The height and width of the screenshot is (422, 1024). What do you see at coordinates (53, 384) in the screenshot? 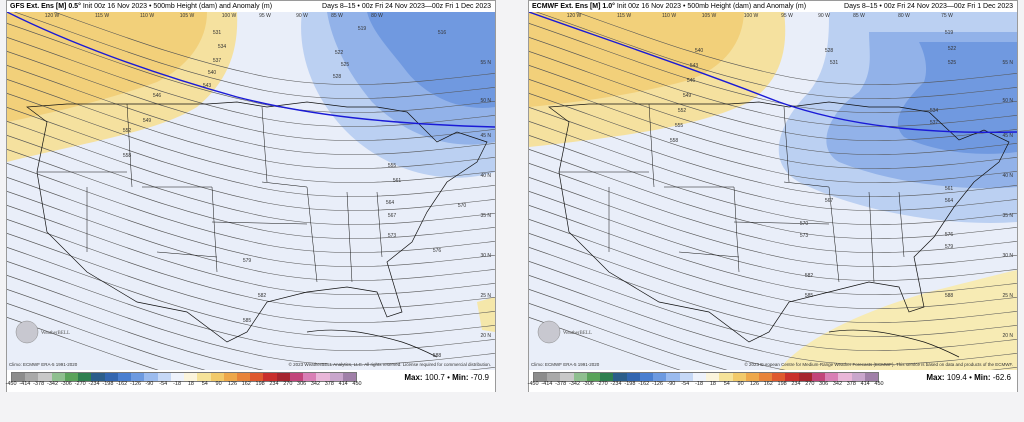
I see `colorbar-tick-label: -342` at bounding box center [53, 384].